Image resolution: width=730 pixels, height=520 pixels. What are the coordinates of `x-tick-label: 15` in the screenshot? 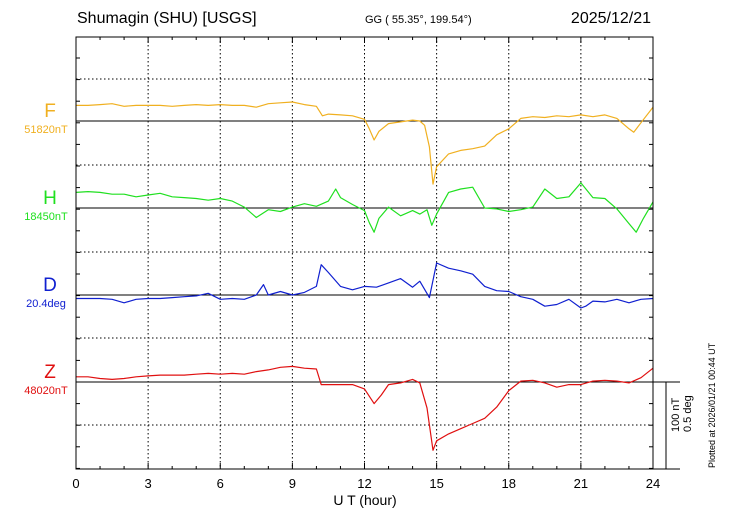 It's located at (436, 483).